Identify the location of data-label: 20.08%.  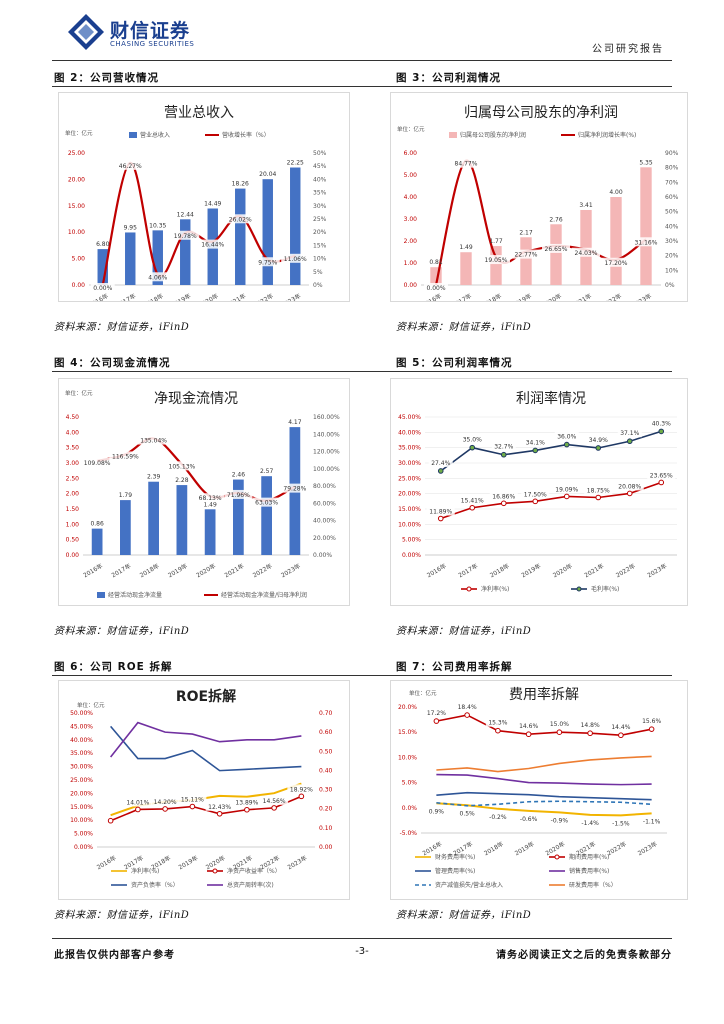
(629, 486).